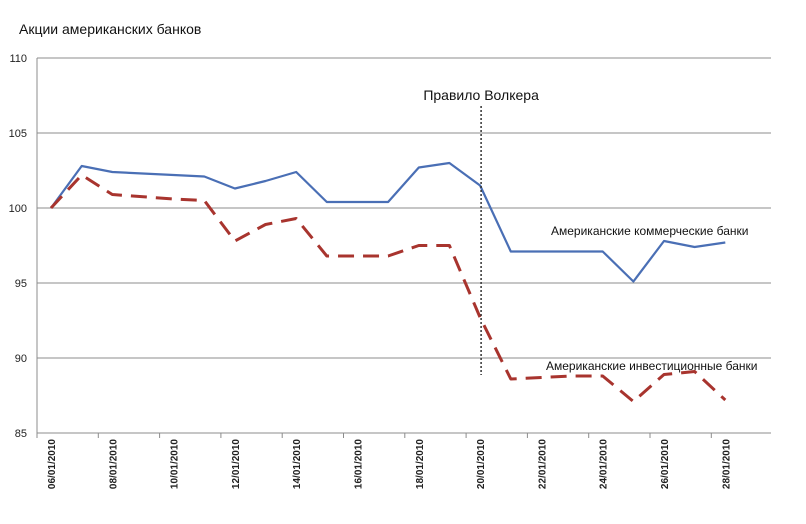 This screenshot has width=806, height=524. Describe the element at coordinates (18, 134) in the screenshot. I see `y-tick-label: 105` at that location.